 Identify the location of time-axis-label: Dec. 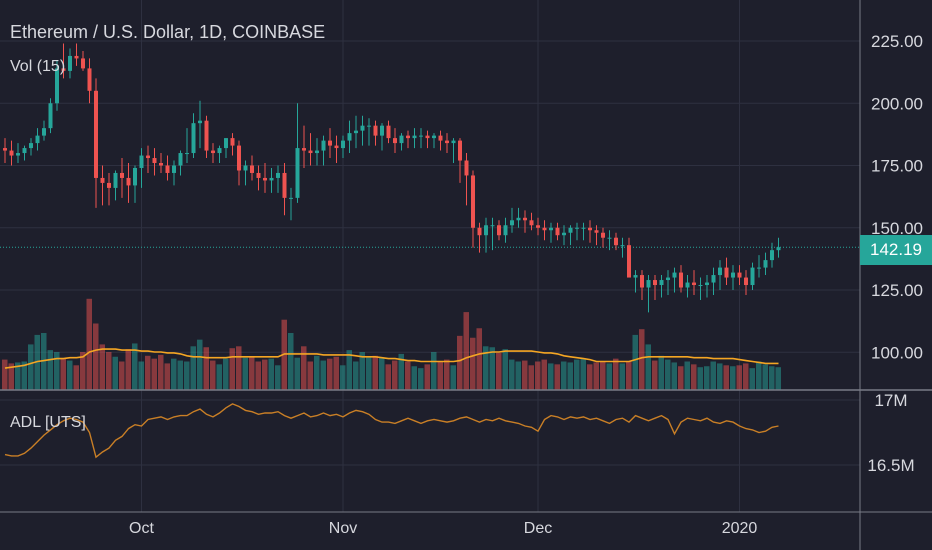
(538, 528).